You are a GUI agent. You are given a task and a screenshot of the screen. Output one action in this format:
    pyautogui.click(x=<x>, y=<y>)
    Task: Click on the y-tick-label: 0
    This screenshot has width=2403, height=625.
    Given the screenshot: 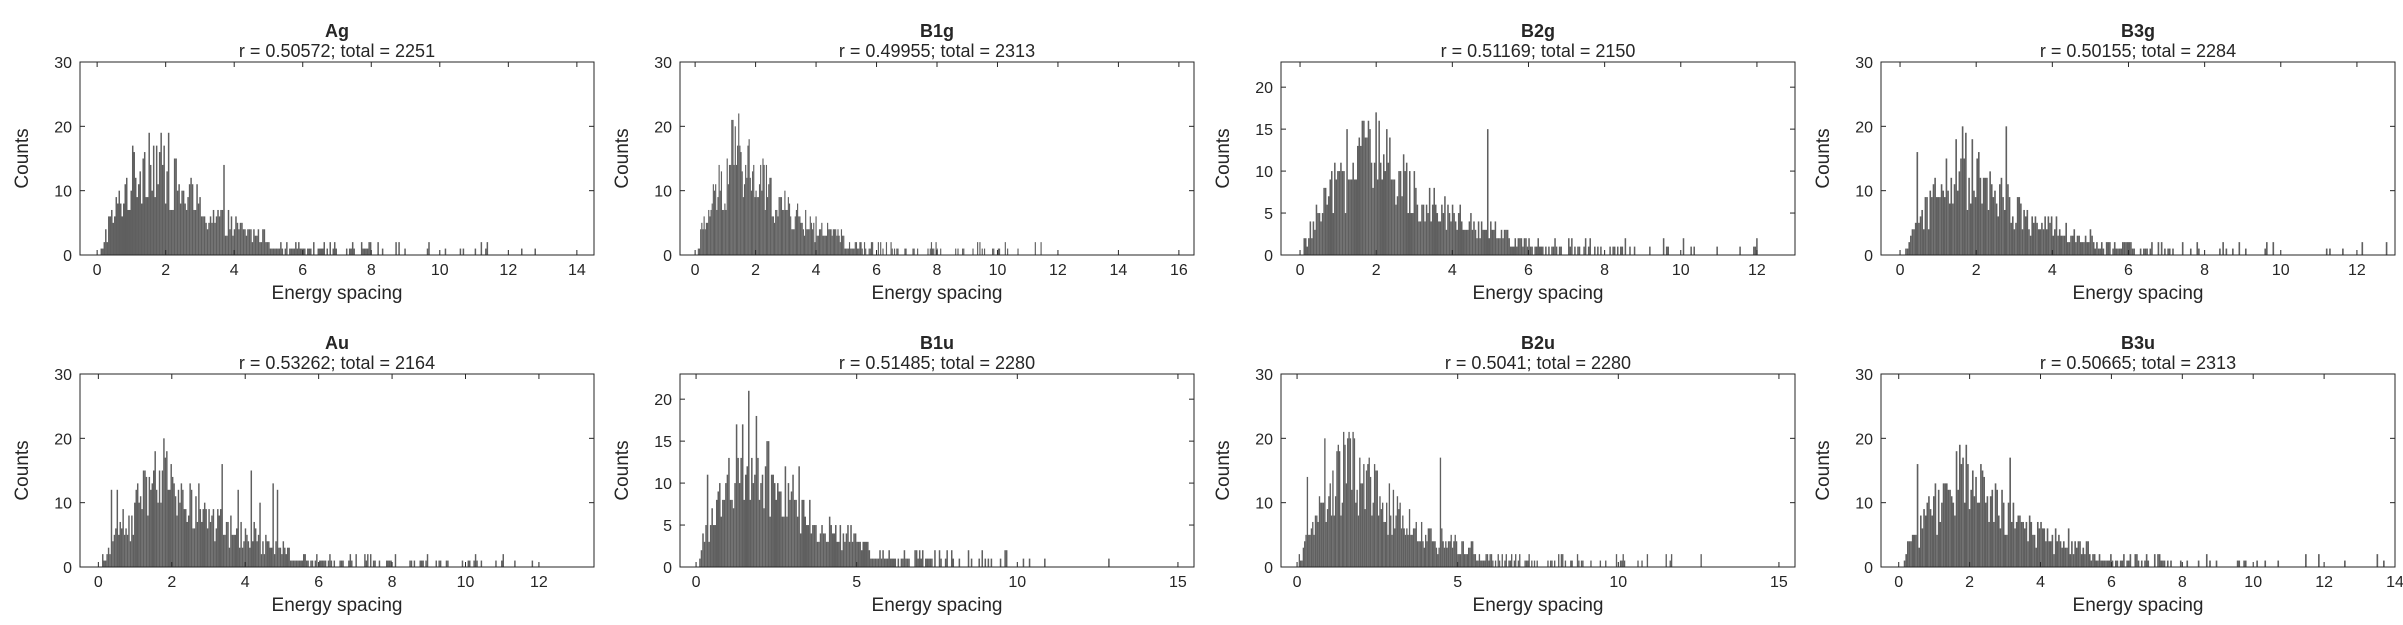 What is the action you would take?
    pyautogui.click(x=1868, y=256)
    